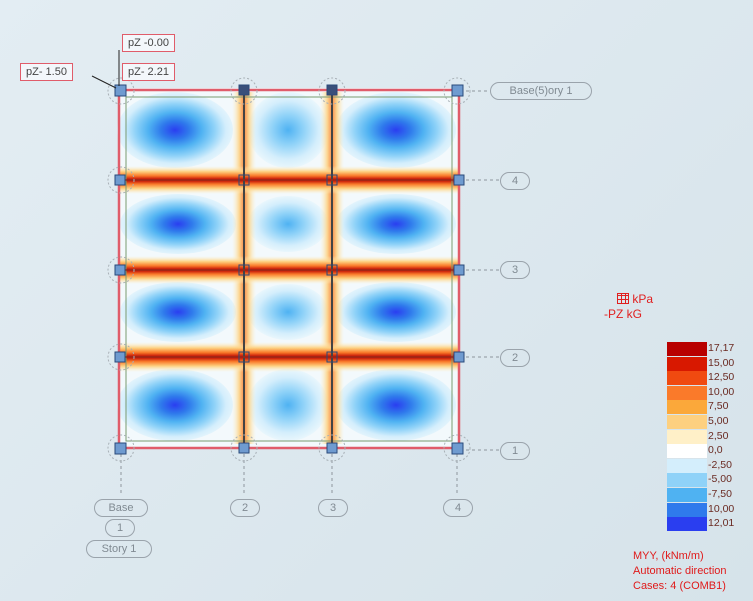 The width and height of the screenshot is (753, 601). I want to click on row-axis-label: Base(5)ory 1, so click(541, 91).